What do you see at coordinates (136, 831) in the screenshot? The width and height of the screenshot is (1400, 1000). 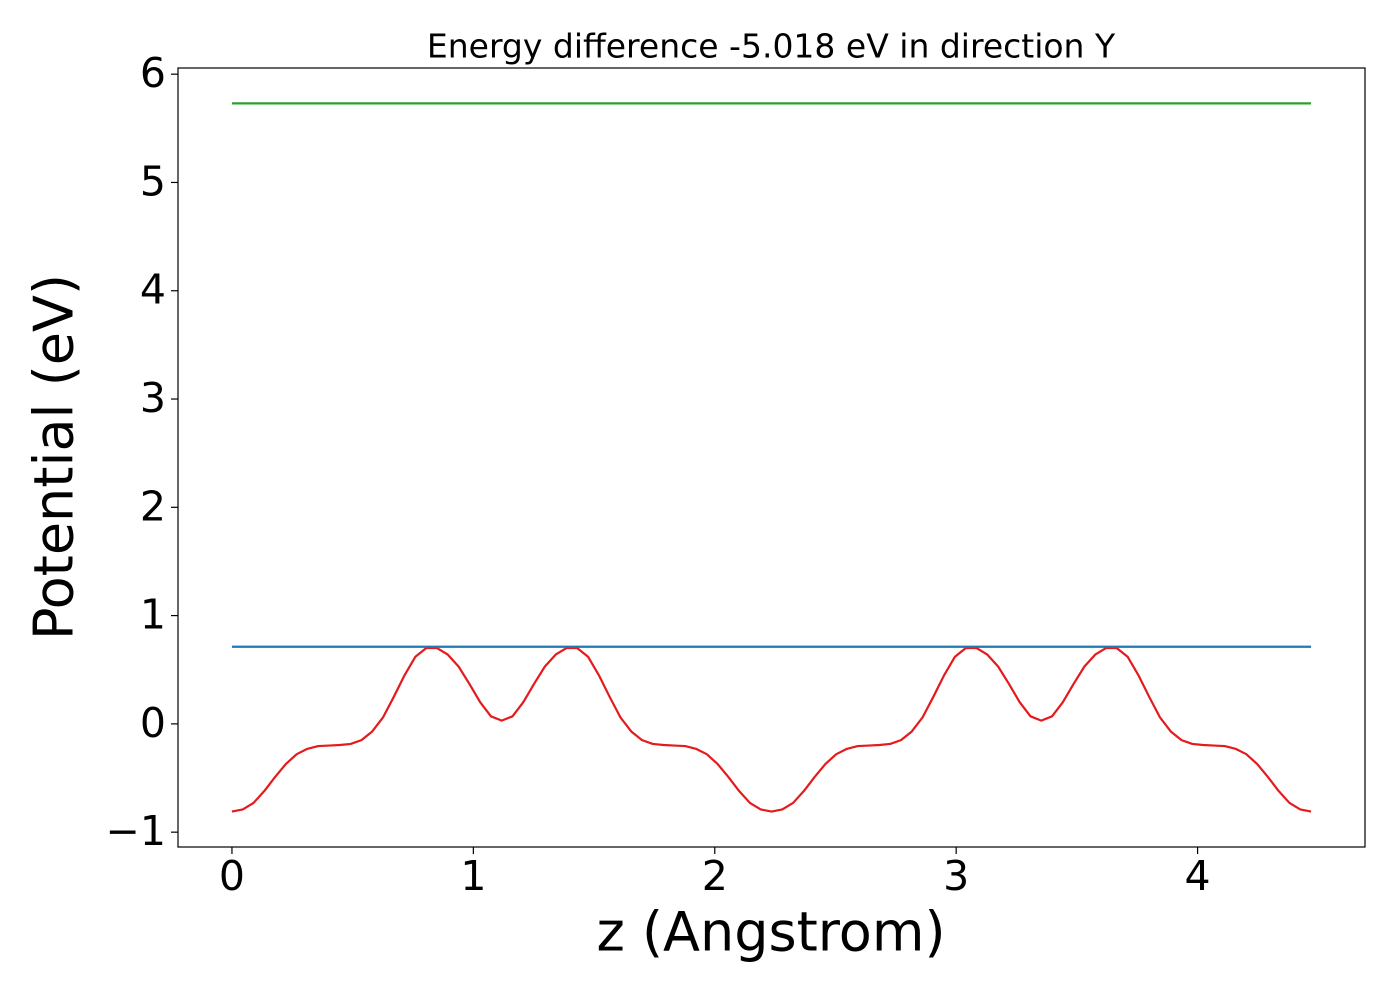 I see `y-tick-label: −1` at bounding box center [136, 831].